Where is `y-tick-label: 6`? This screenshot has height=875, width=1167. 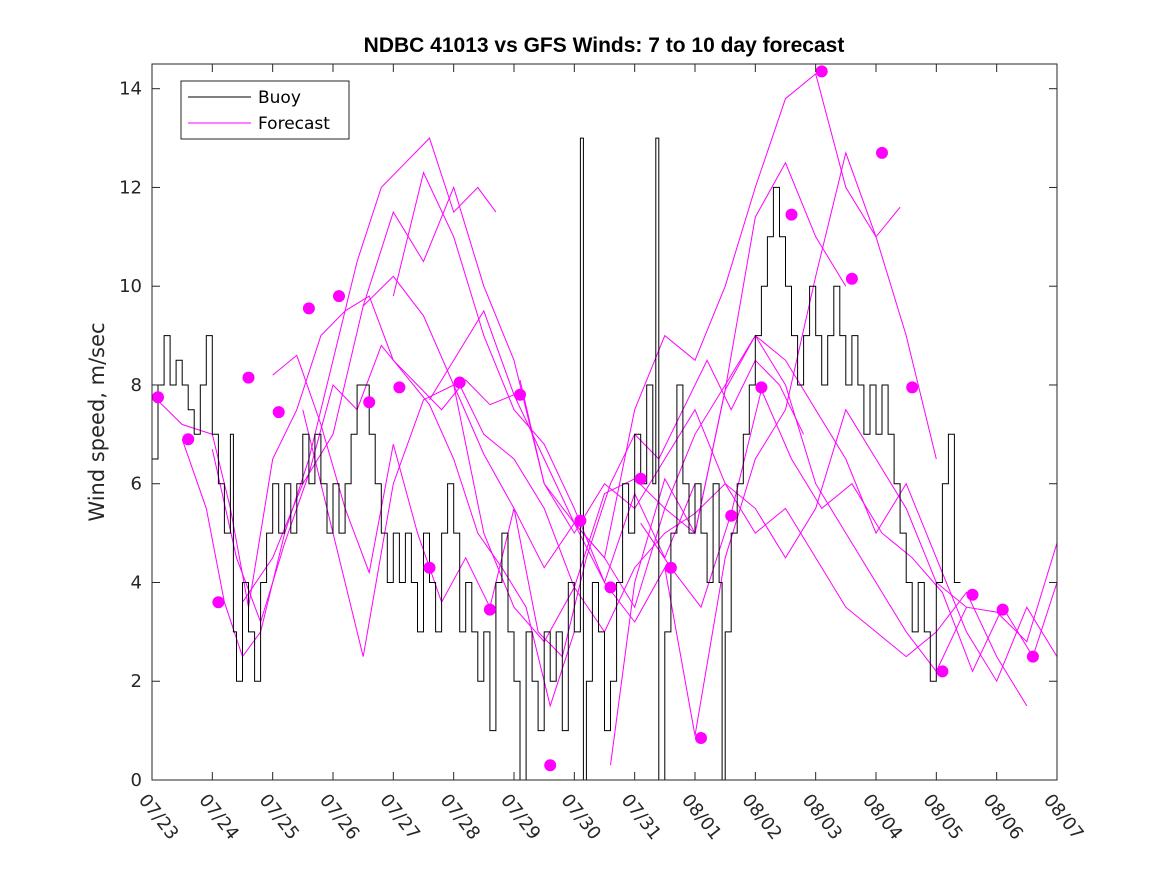 y-tick-label: 6 is located at coordinates (136, 484).